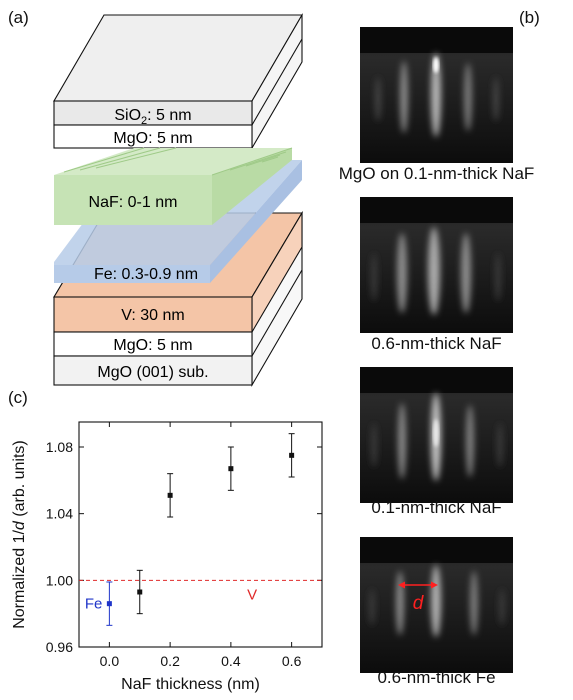 Image resolution: width=573 pixels, height=700 pixels. I want to click on mgo-cap-label: MgO: 5 nm, so click(152, 138).